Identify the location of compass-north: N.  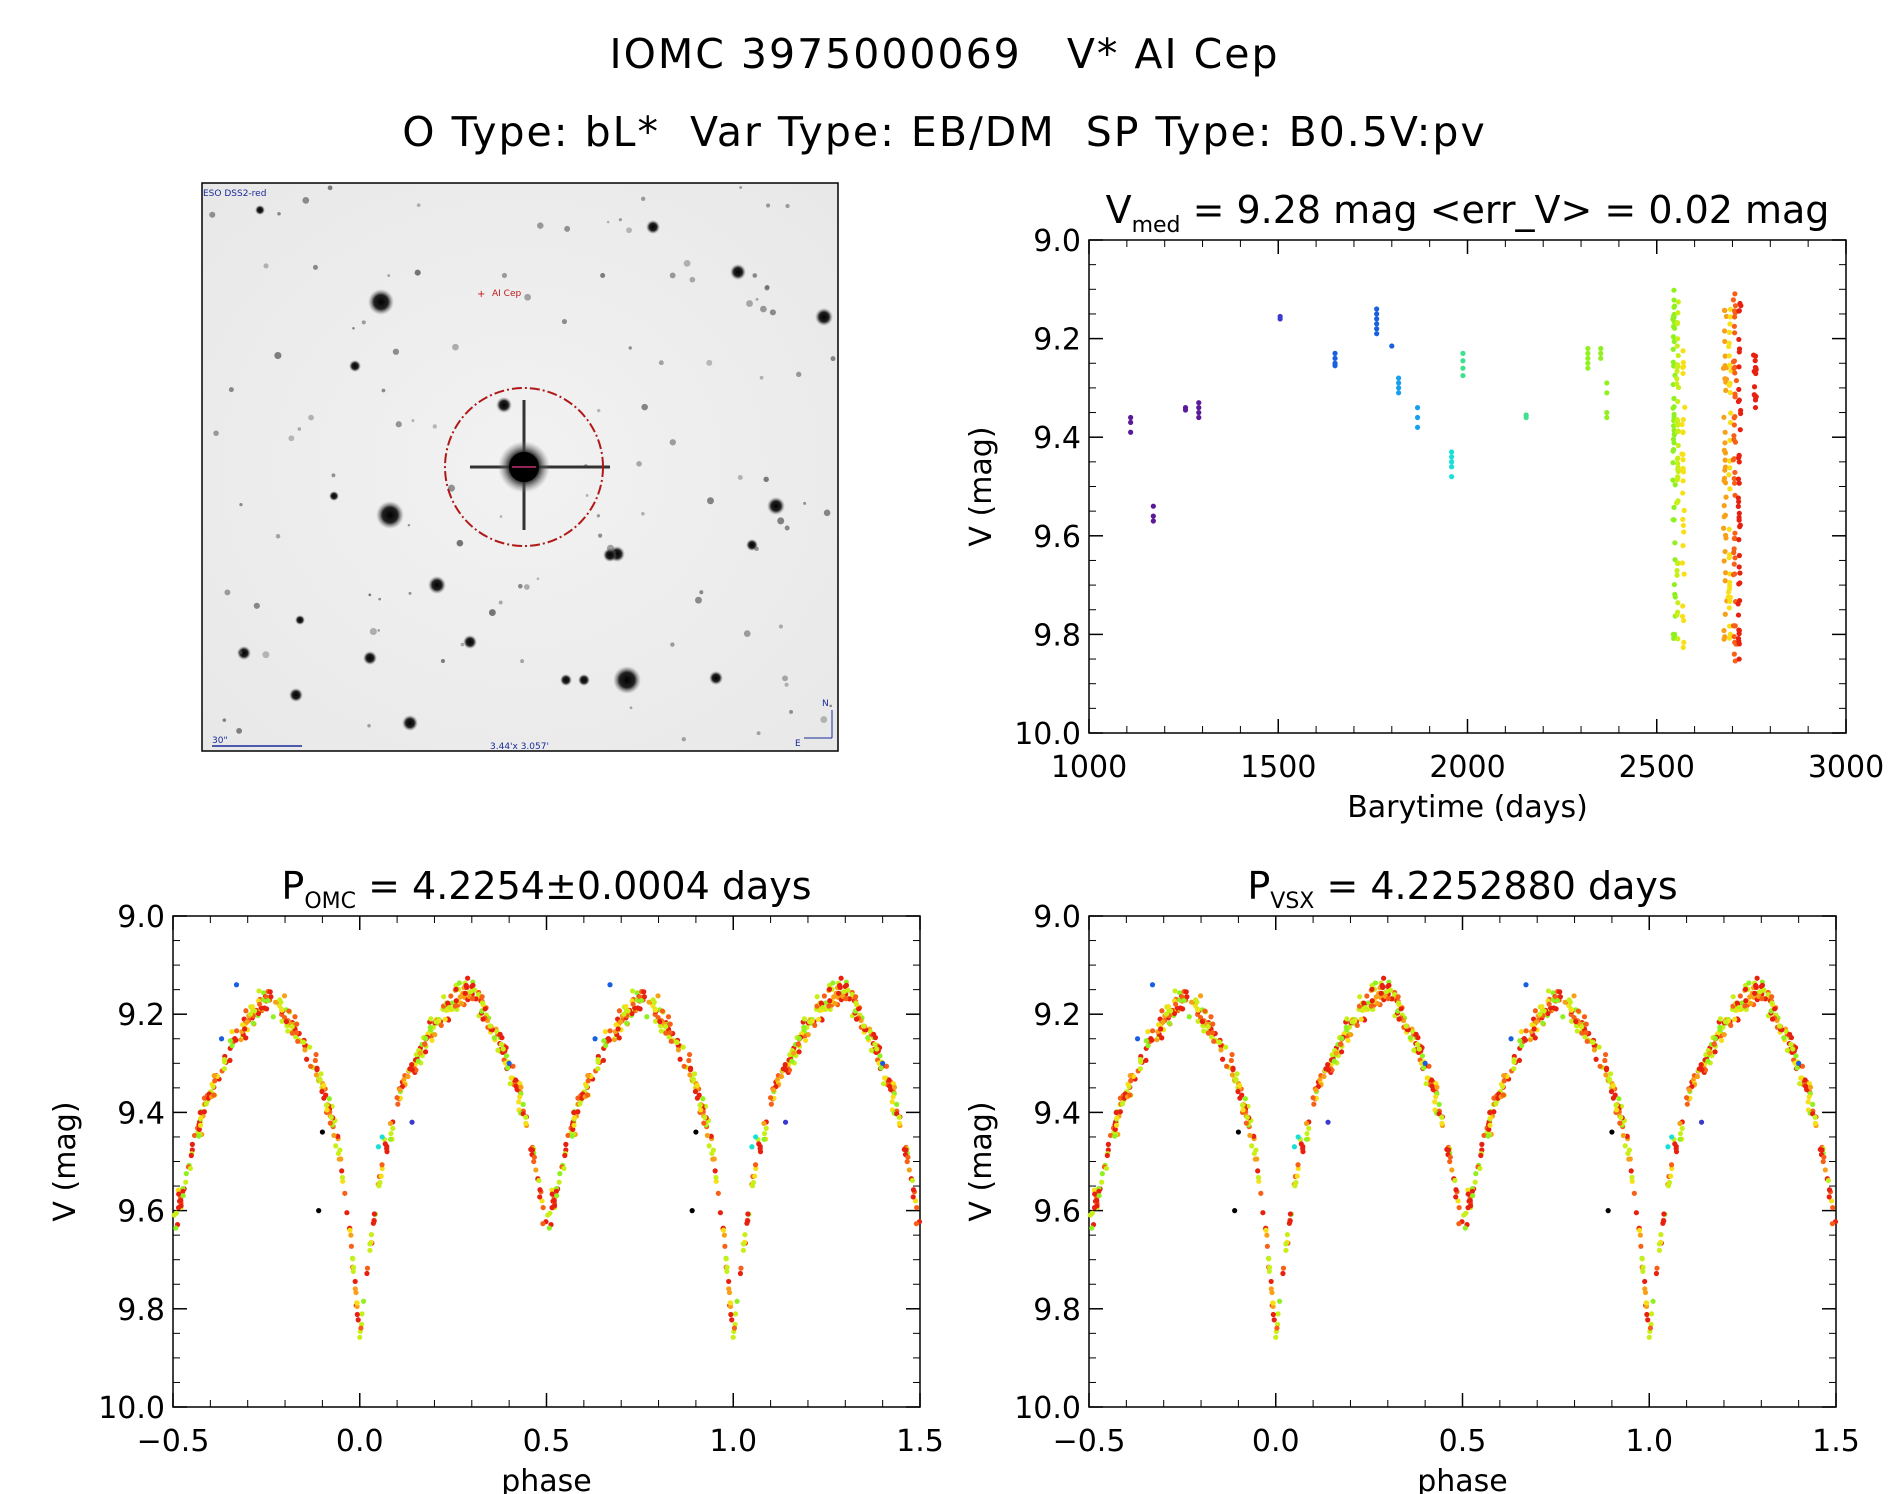
(825, 704).